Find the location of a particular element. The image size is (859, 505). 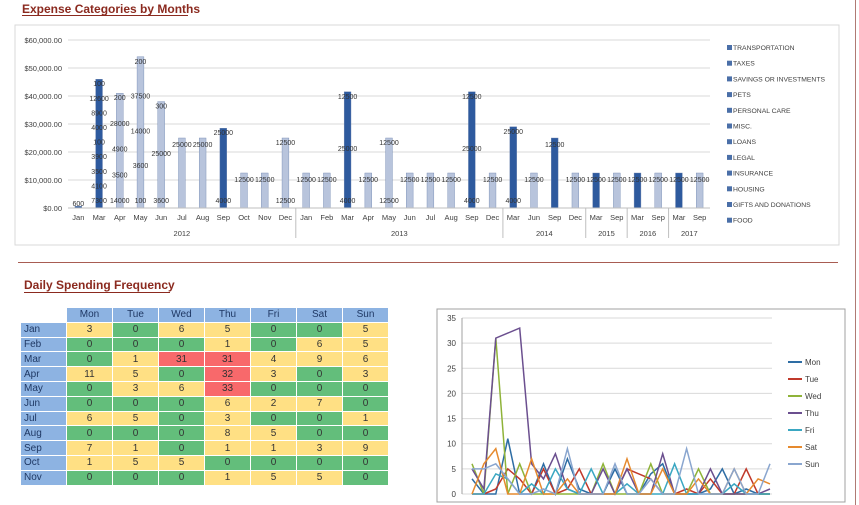

heatmap-row-label: May is located at coordinates (43, 388).